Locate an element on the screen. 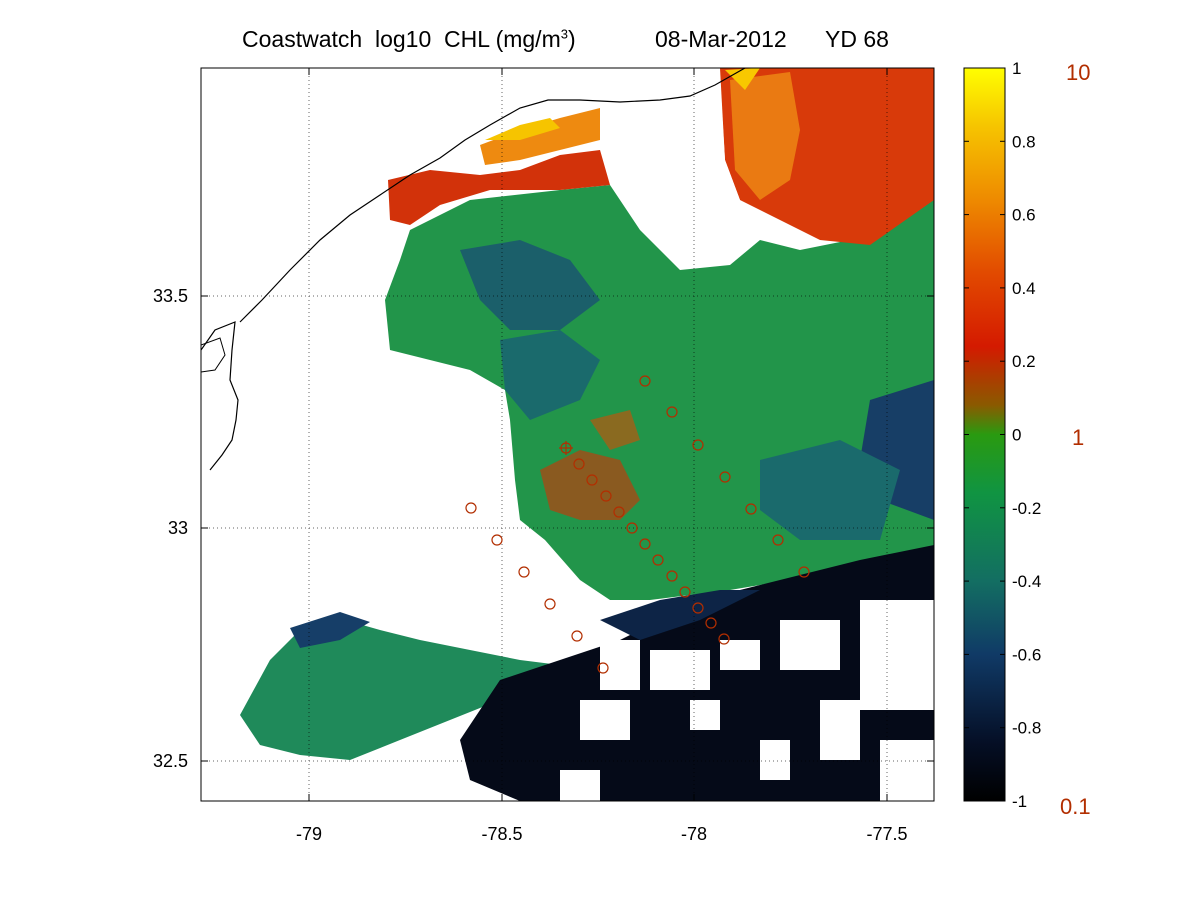  y-tick-label: 32.5 is located at coordinates (170, 761).